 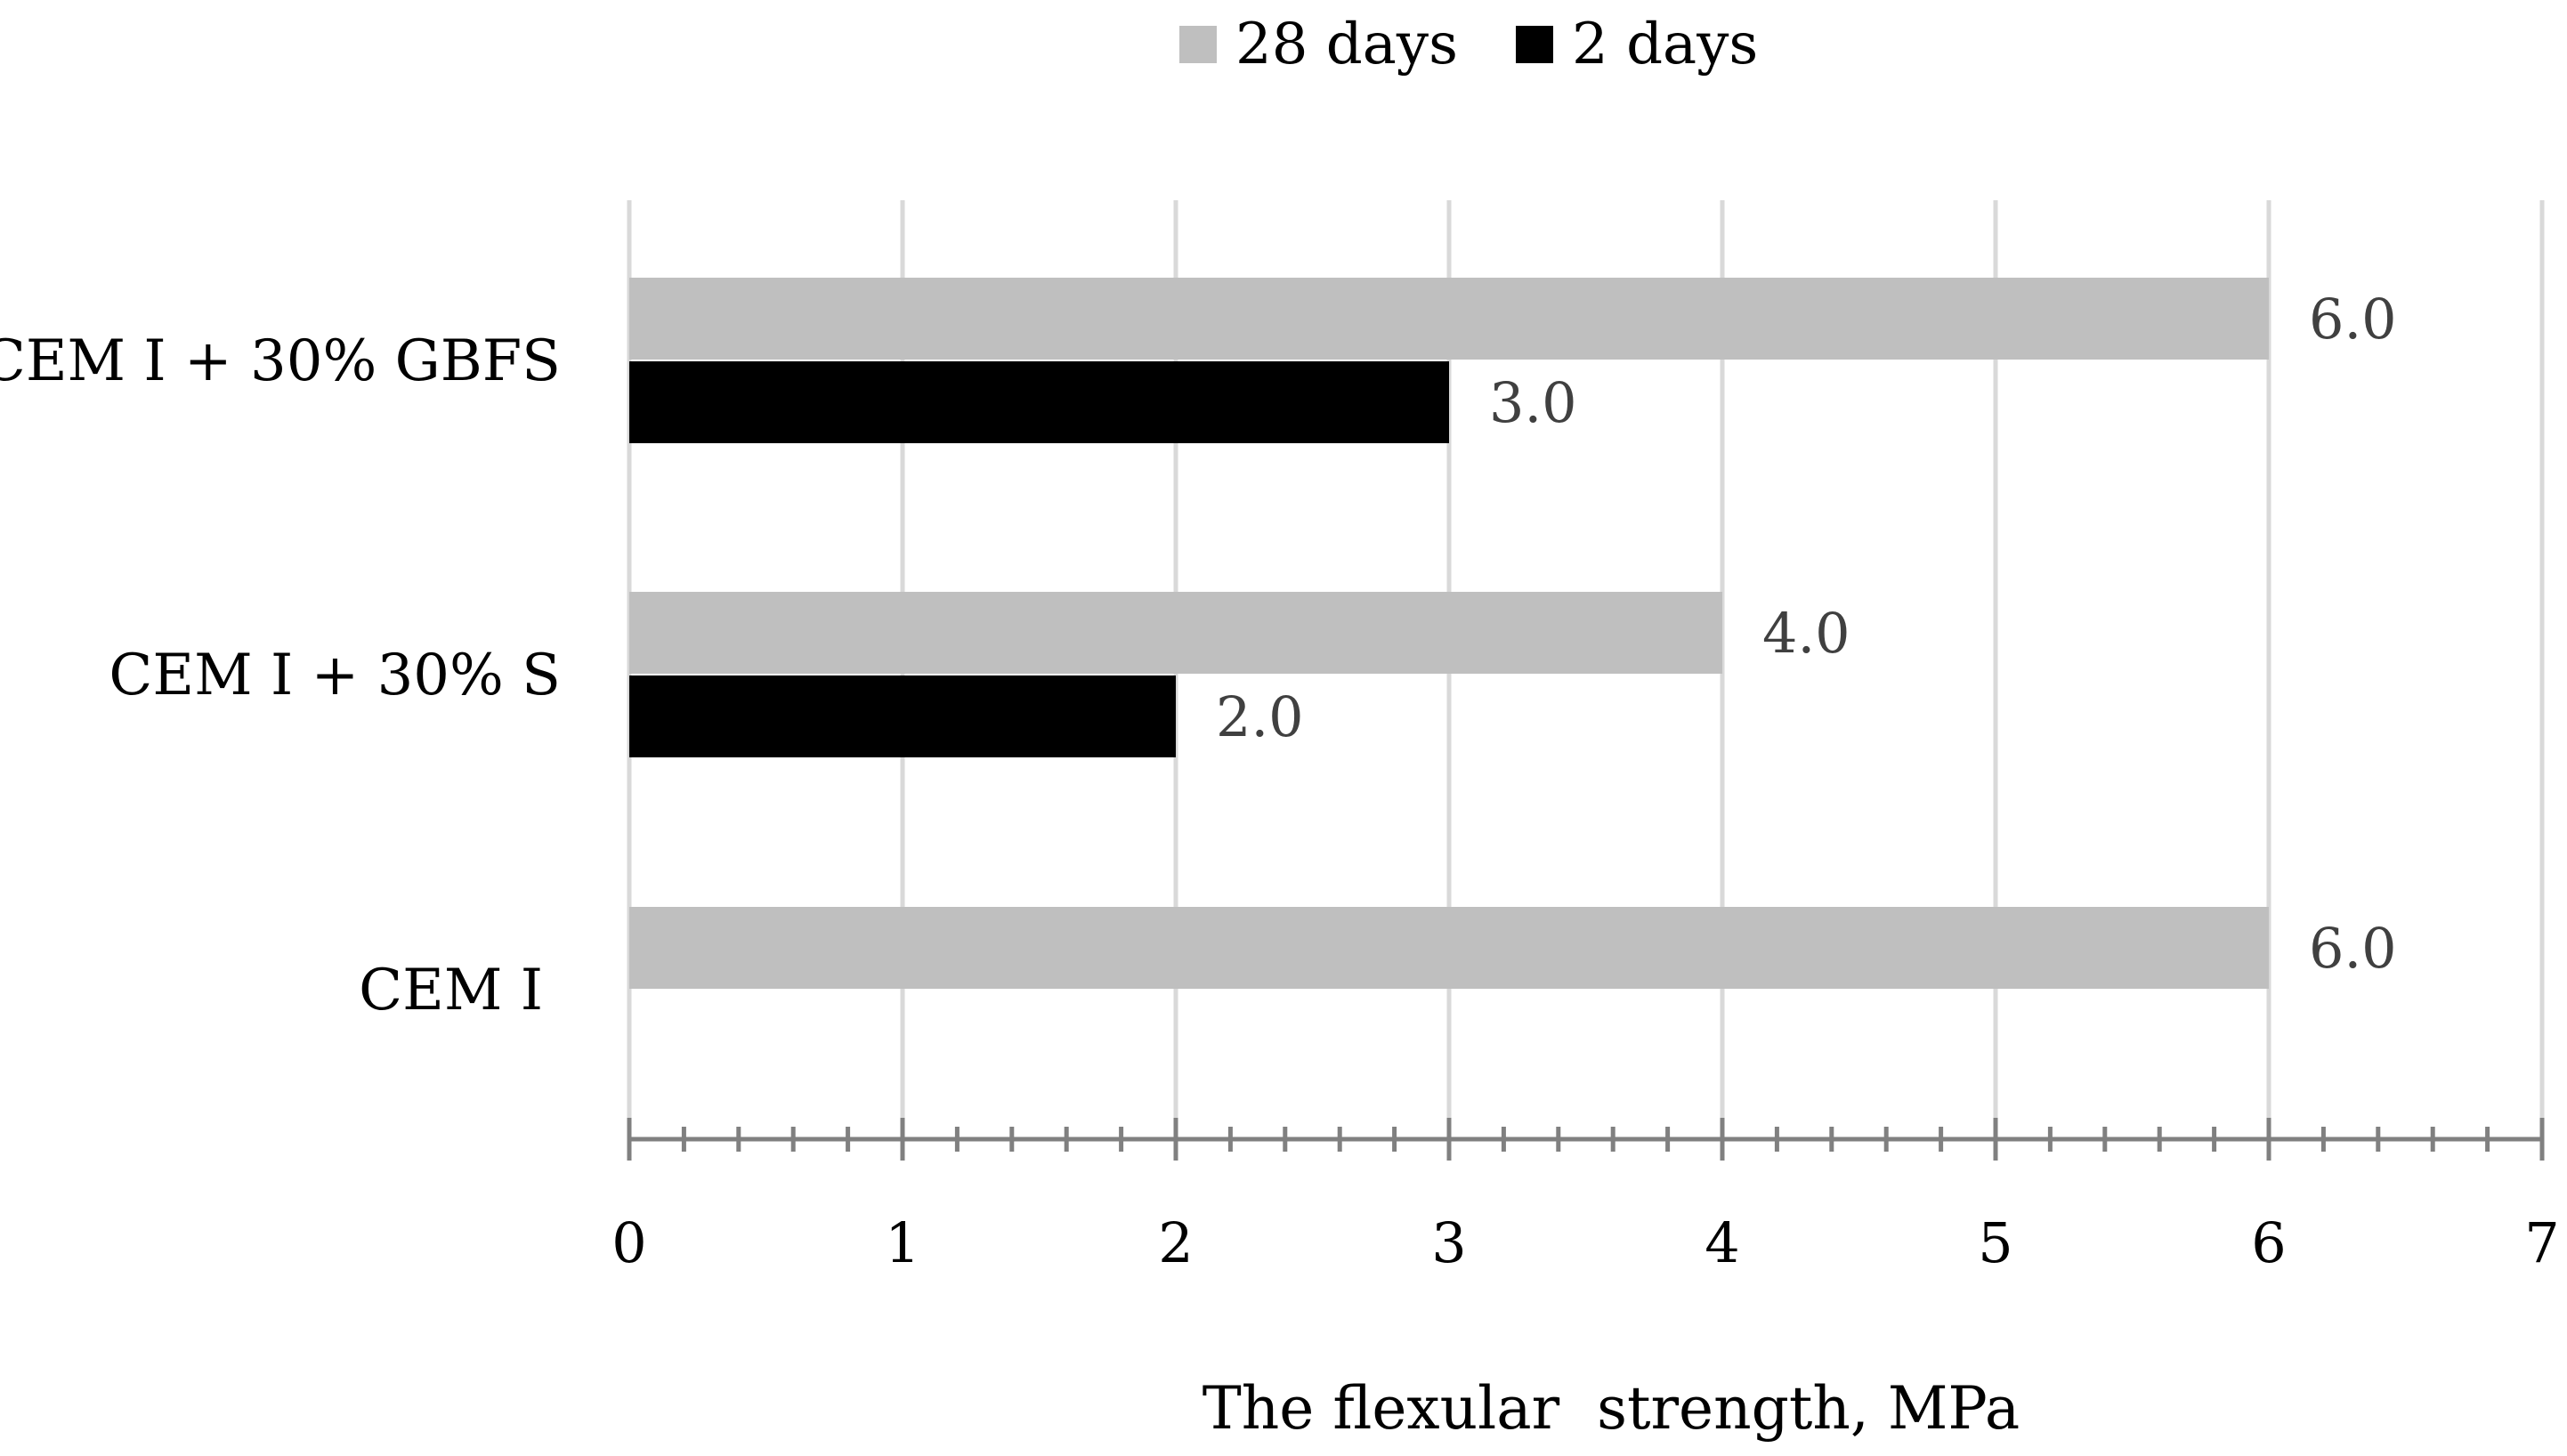 I want to click on data-label: 2.0, so click(x=1260, y=716).